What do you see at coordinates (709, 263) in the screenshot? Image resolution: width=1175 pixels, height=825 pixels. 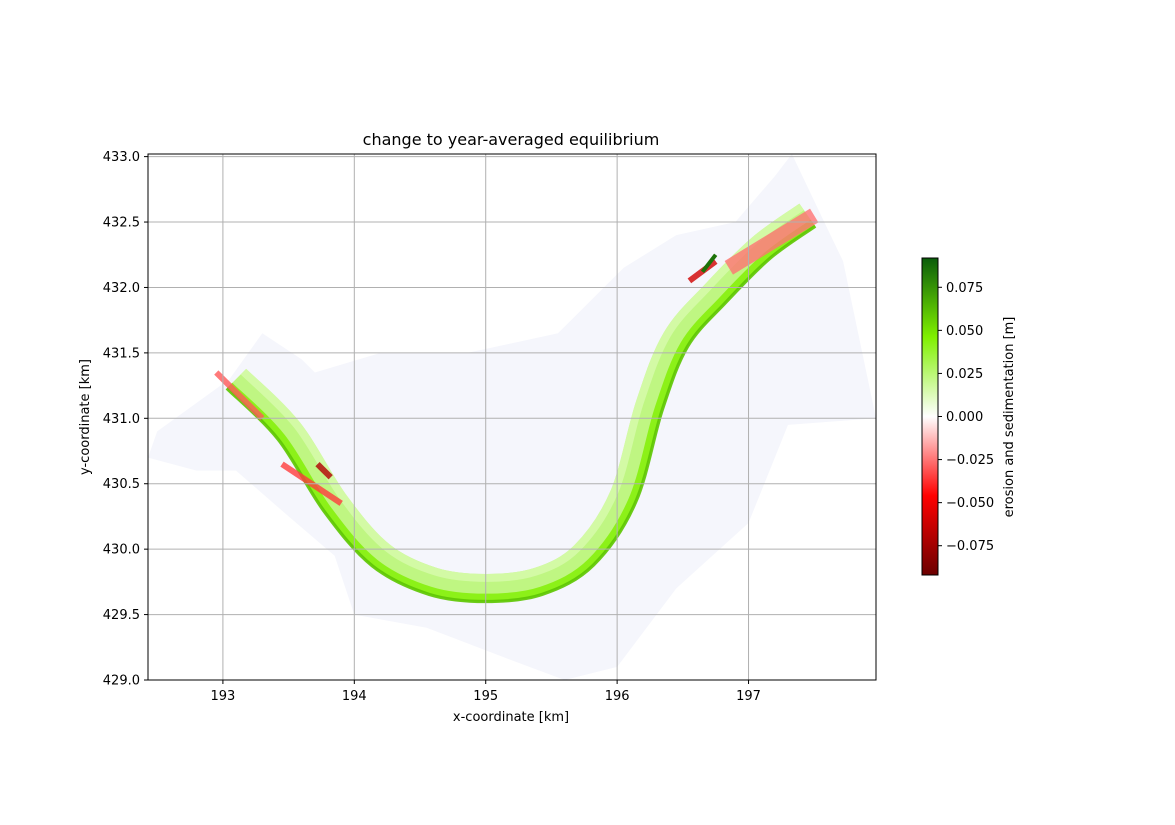 I see `sedimentation-patch` at bounding box center [709, 263].